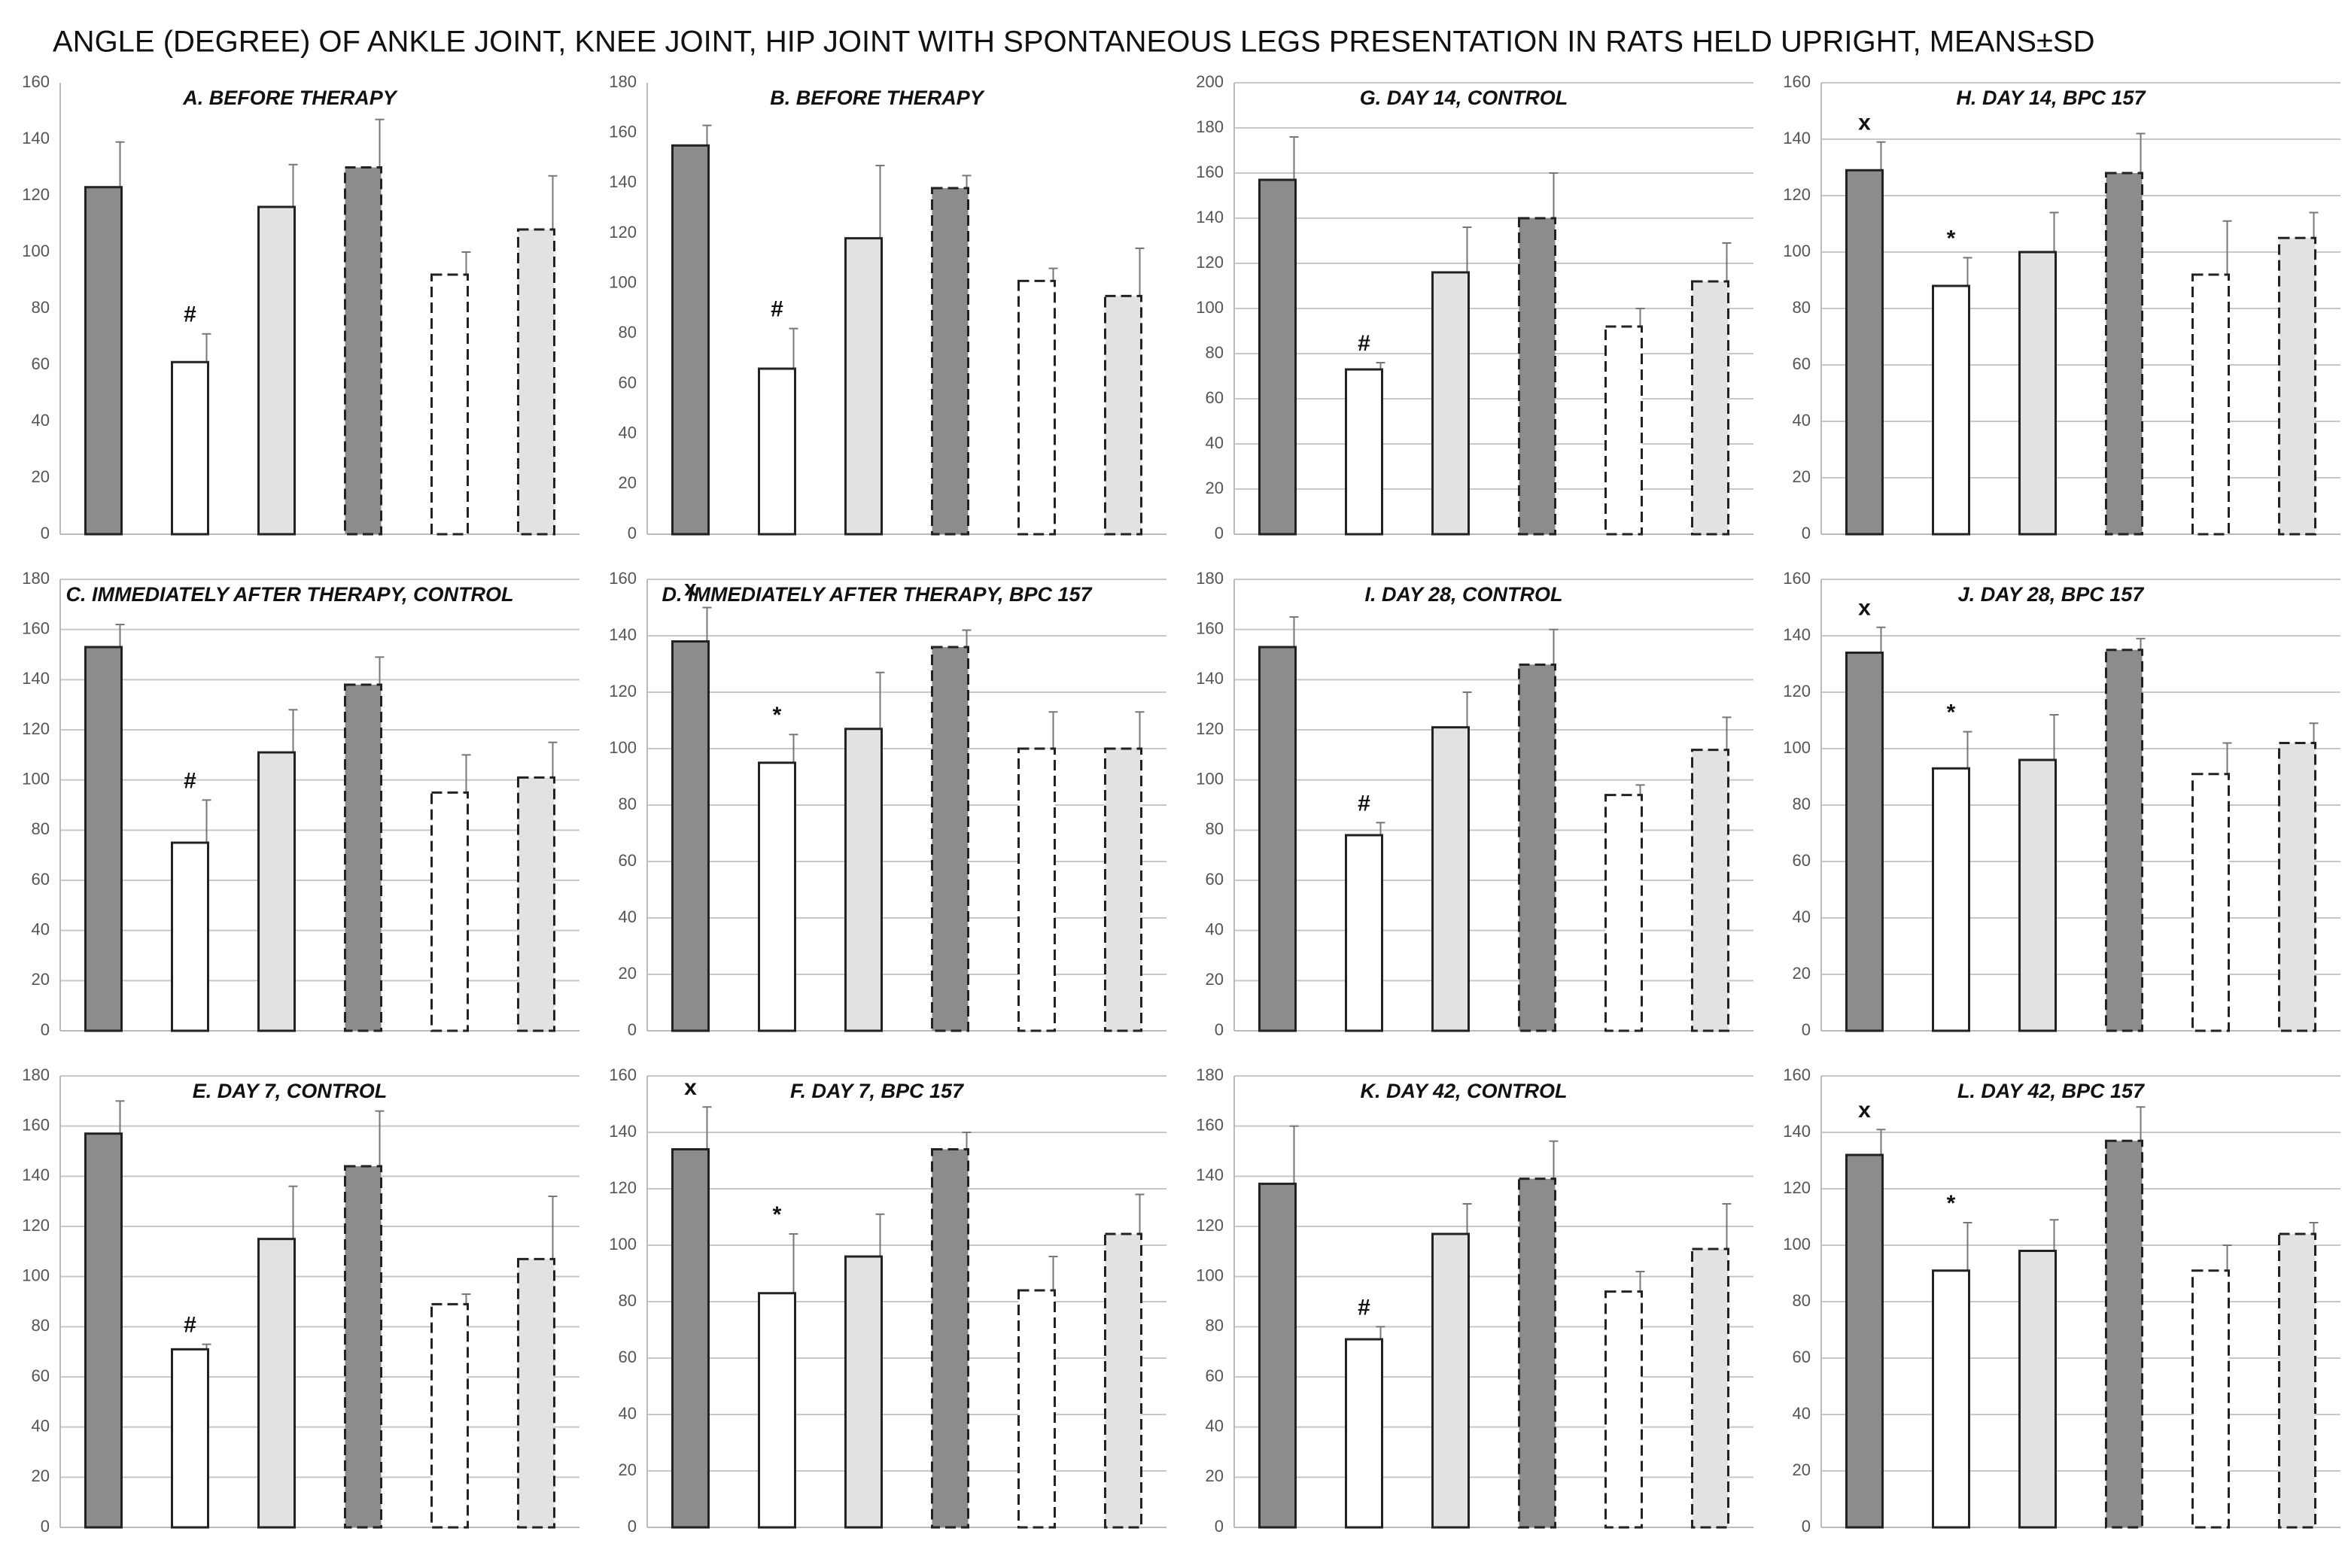  Describe the element at coordinates (1210, 81) in the screenshot. I see `y-tick-label: 200` at that location.